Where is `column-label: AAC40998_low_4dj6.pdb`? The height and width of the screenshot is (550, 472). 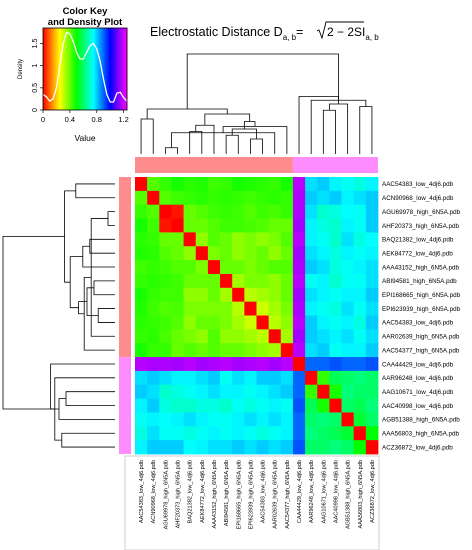
column-label: AAC40998_low_4dj6.pdb is located at coordinates (336, 491).